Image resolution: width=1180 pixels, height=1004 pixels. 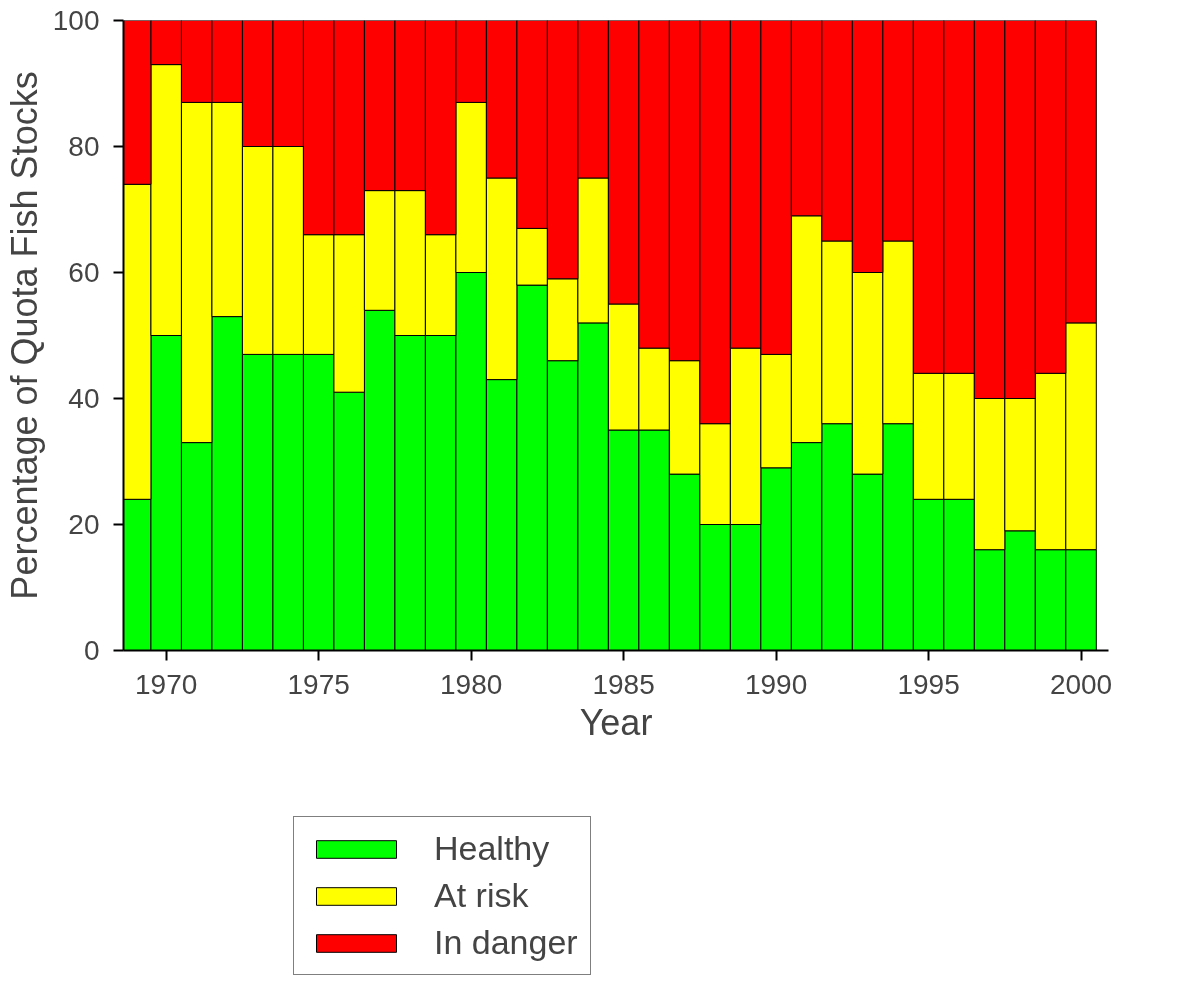 What do you see at coordinates (84, 398) in the screenshot?
I see `y-tick-label: 40` at bounding box center [84, 398].